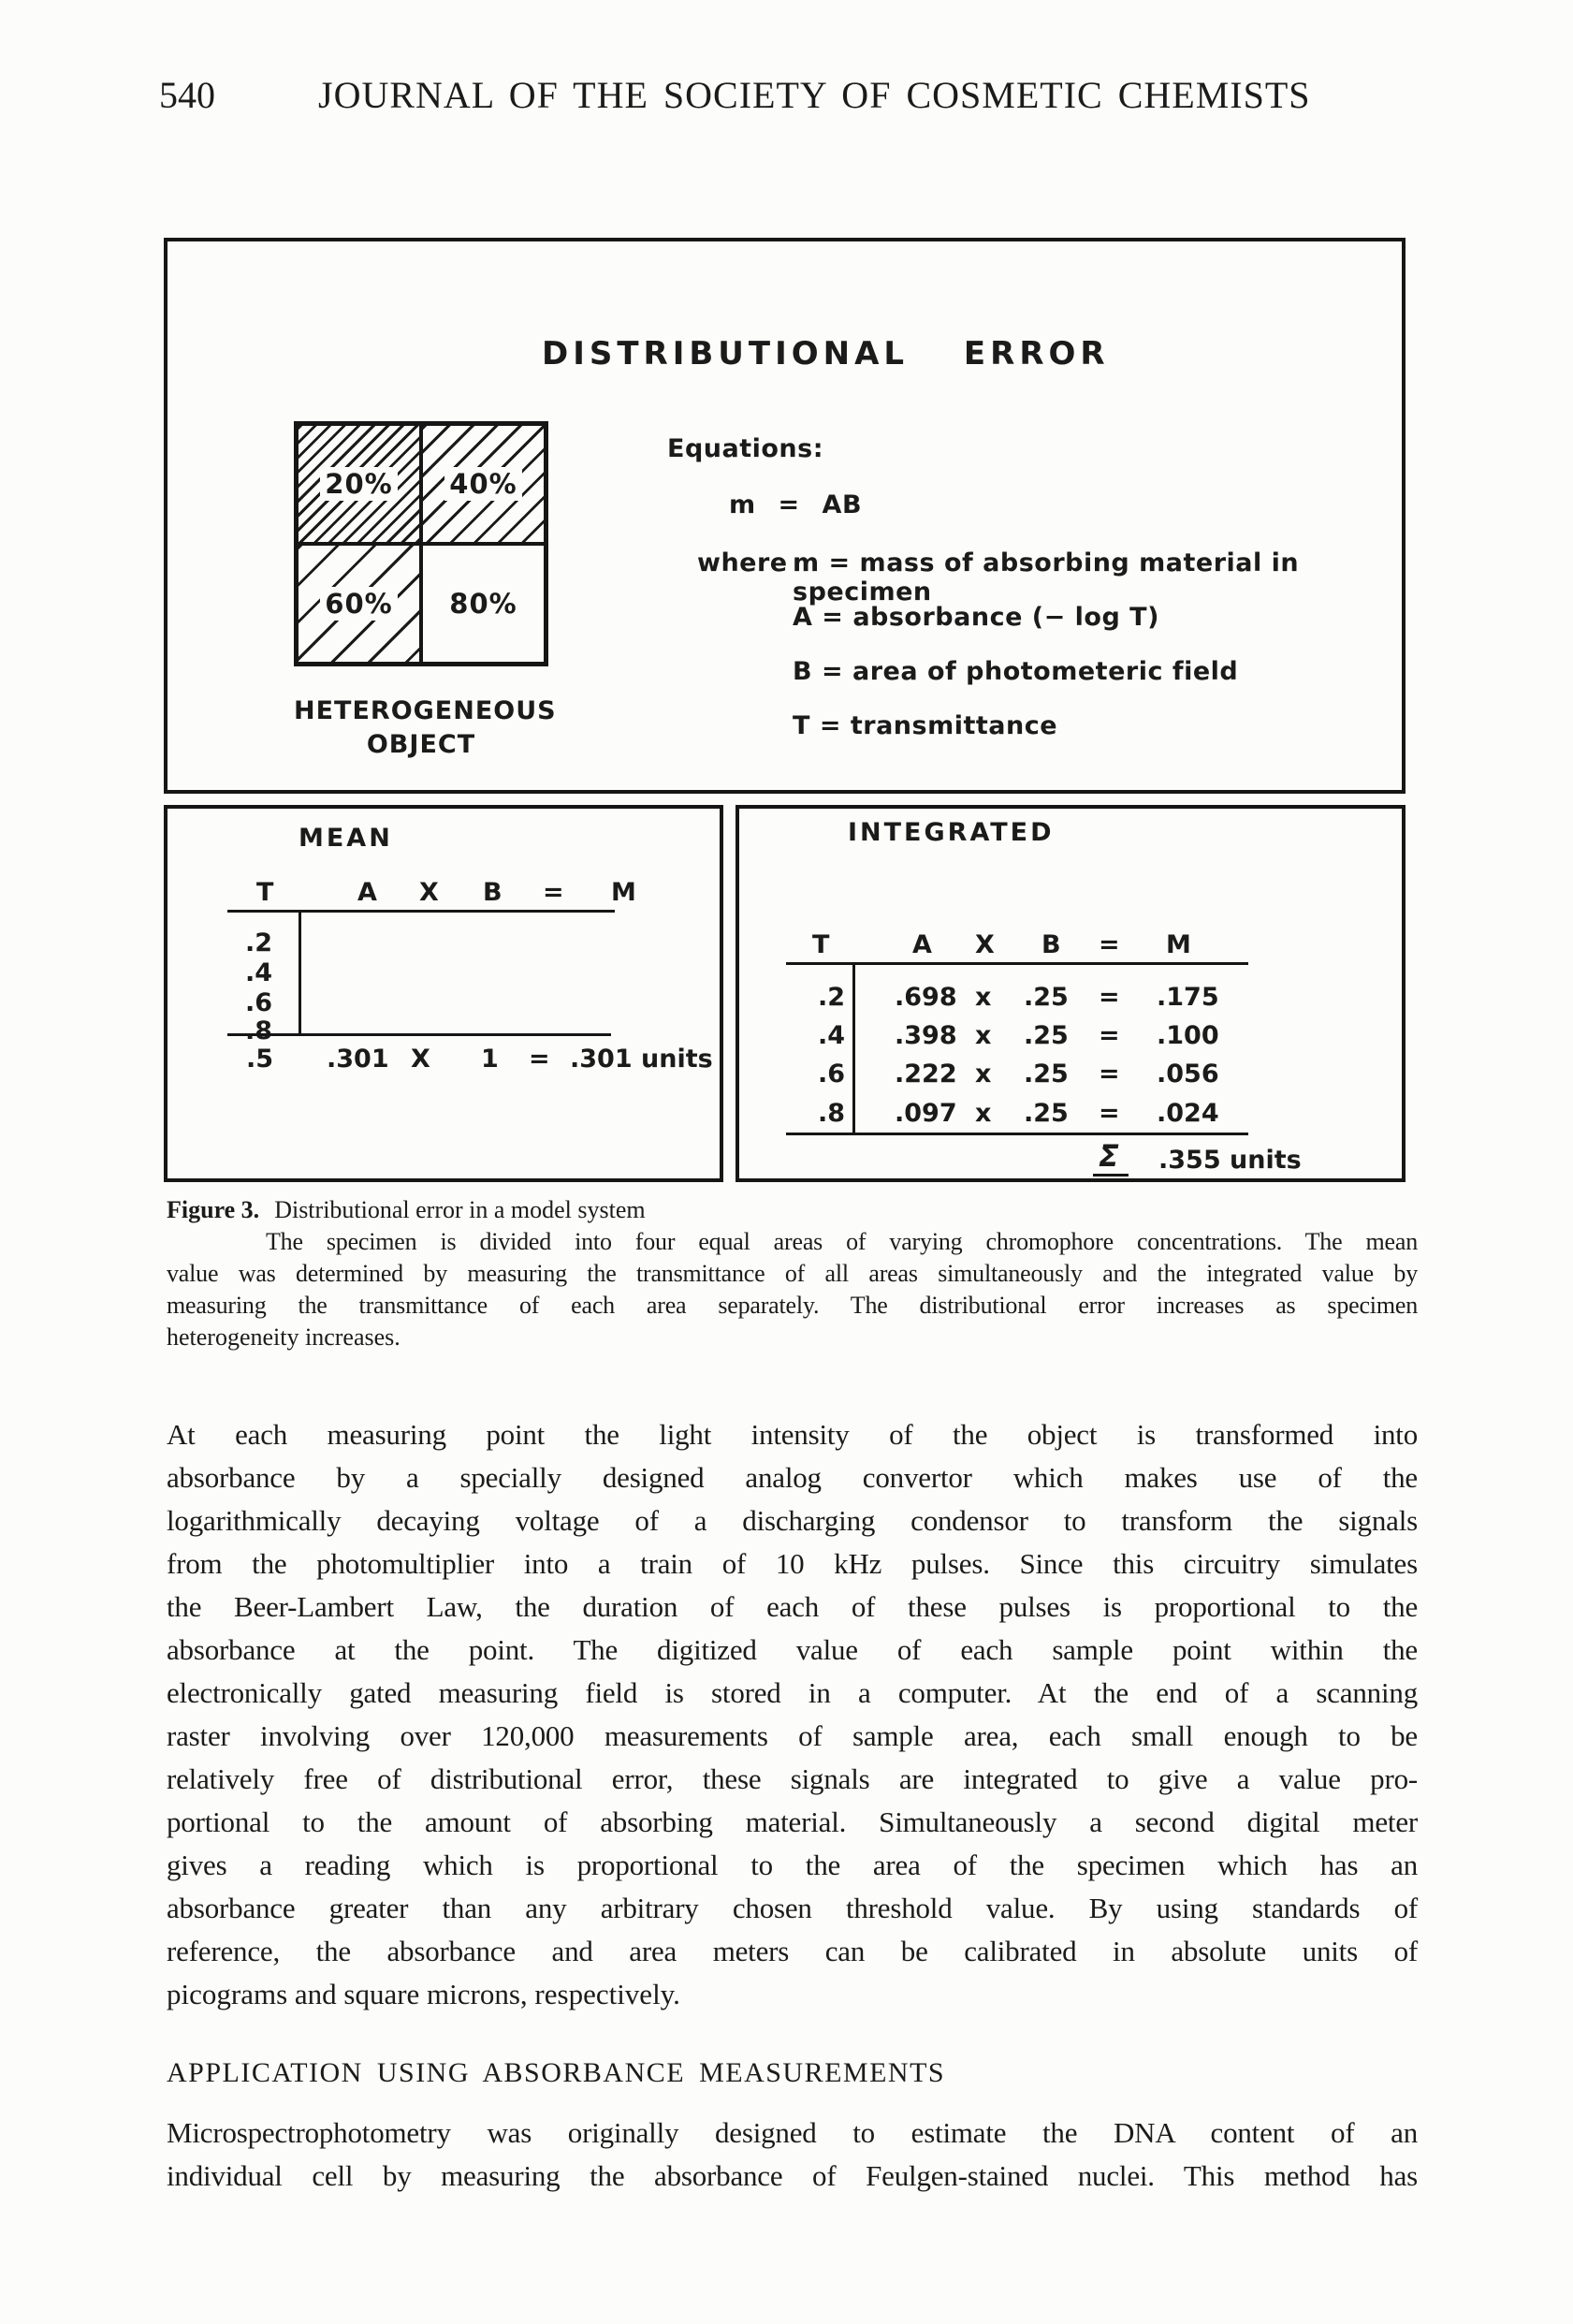 The height and width of the screenshot is (2324, 1573). I want to click on cell-a: .097, so click(926, 1113).